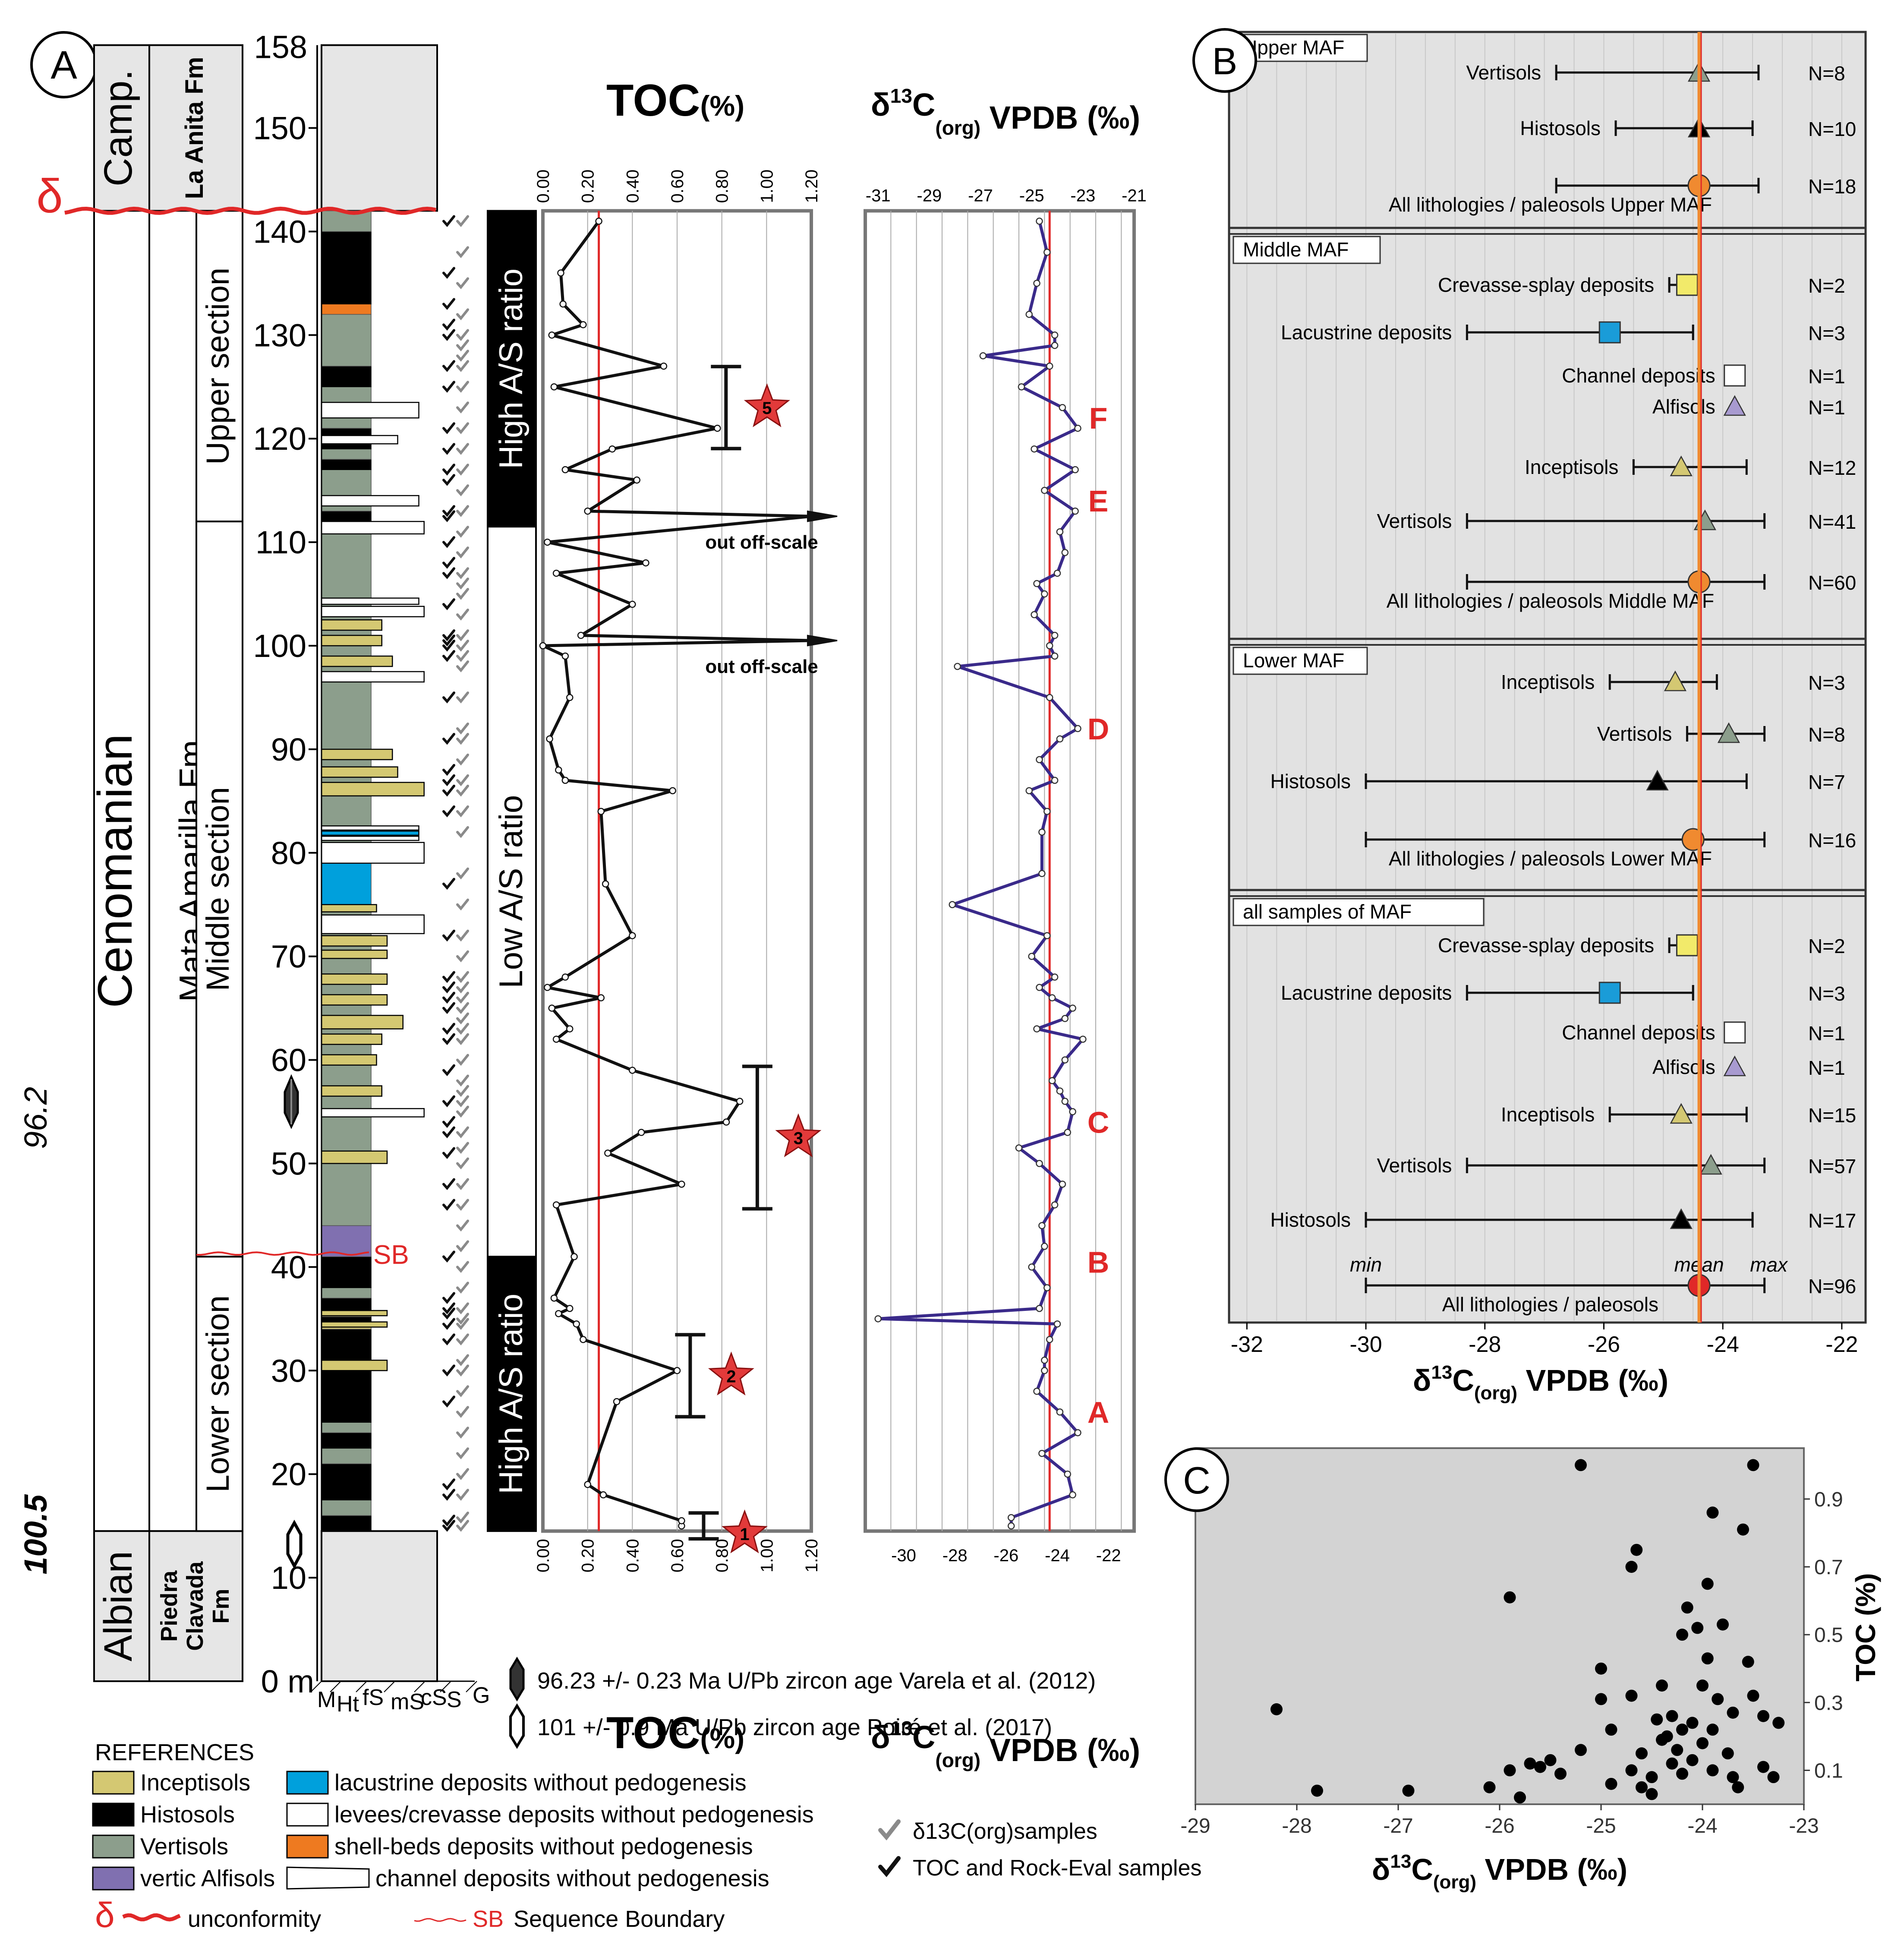 This screenshot has height=1951, width=1904. What do you see at coordinates (288, 1164) in the screenshot?
I see `depth-tick-label: 50` at bounding box center [288, 1164].